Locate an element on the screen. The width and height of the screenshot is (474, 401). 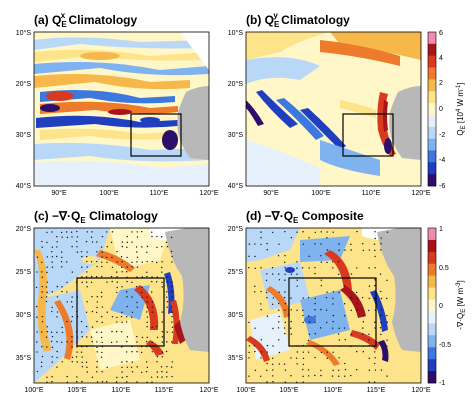
colorbar-top-swatch is located at coordinates (432, 49).